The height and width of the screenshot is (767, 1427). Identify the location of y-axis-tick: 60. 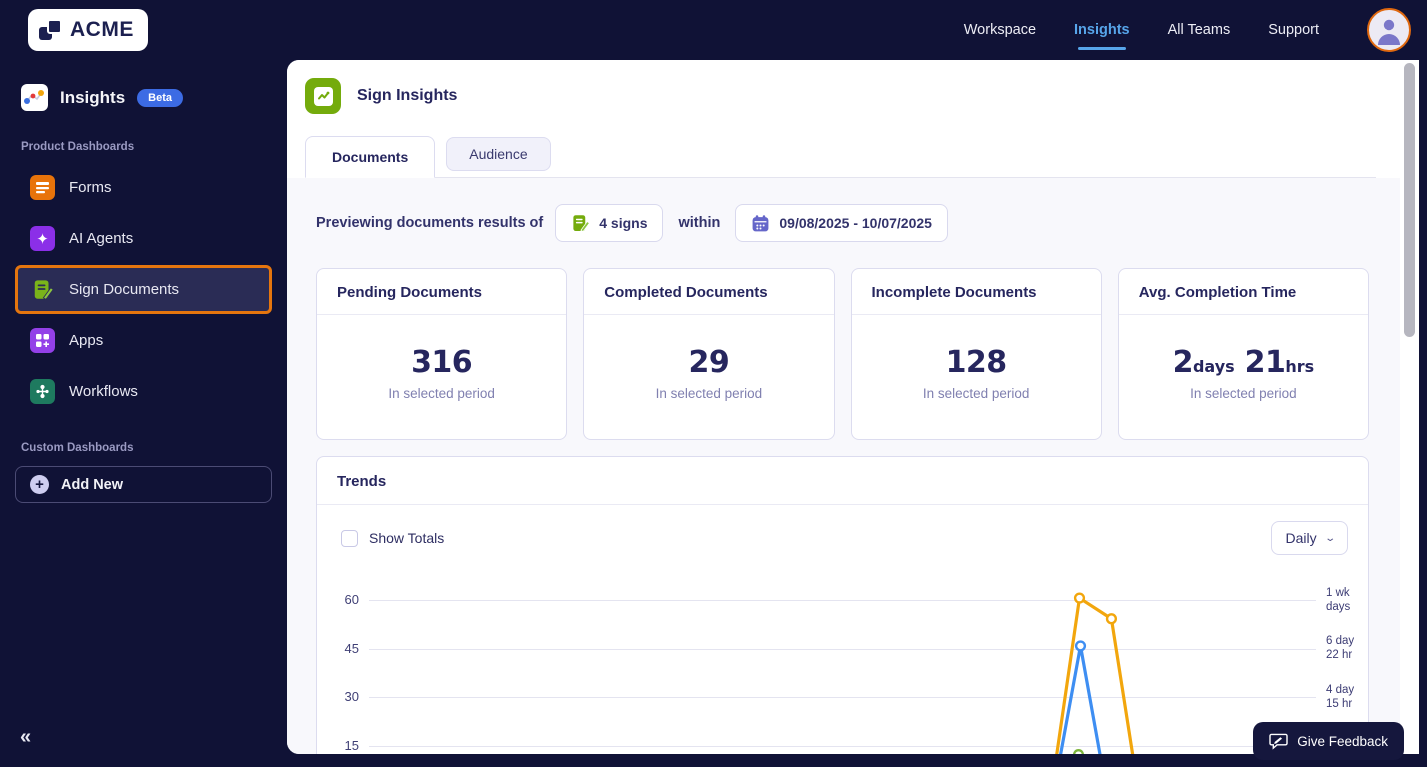
(351, 599).